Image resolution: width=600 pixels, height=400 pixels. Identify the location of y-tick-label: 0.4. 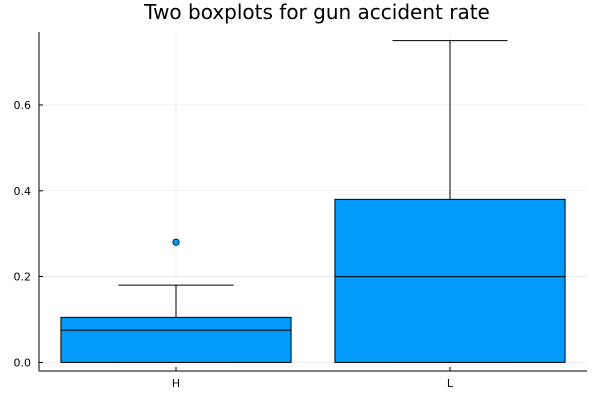
(23, 191).